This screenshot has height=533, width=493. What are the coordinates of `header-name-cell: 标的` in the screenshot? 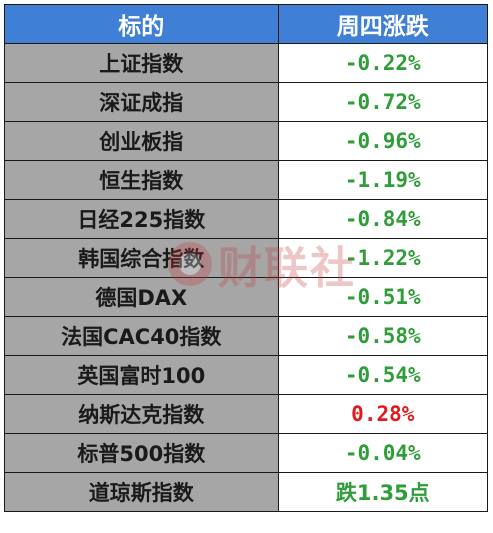 It's located at (141, 24).